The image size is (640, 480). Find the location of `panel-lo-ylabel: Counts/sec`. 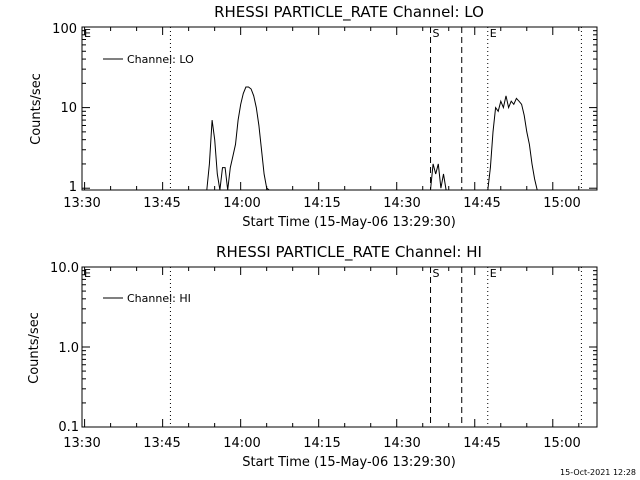

panel-lo-ylabel: Counts/sec is located at coordinates (36, 109).